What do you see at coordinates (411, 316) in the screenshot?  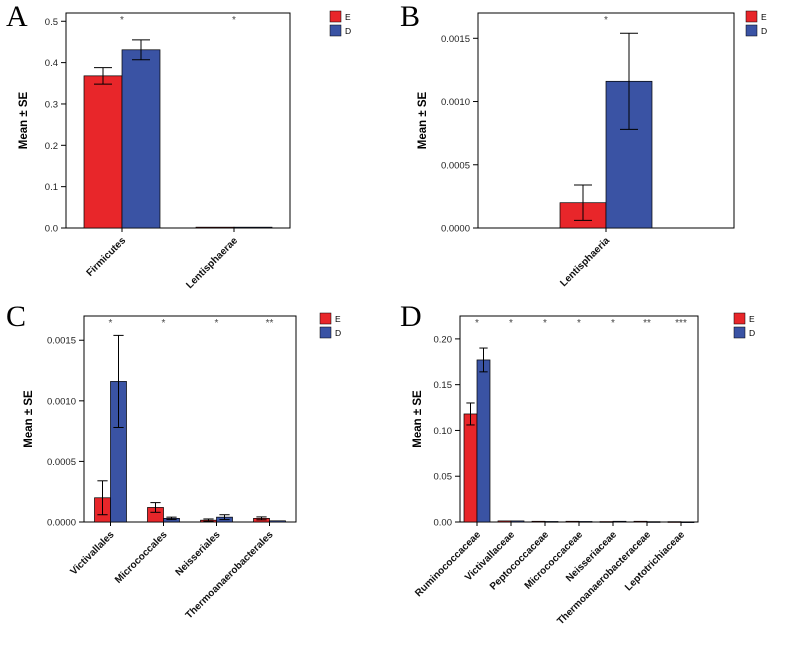 I see `panel-letter-D: D` at bounding box center [411, 316].